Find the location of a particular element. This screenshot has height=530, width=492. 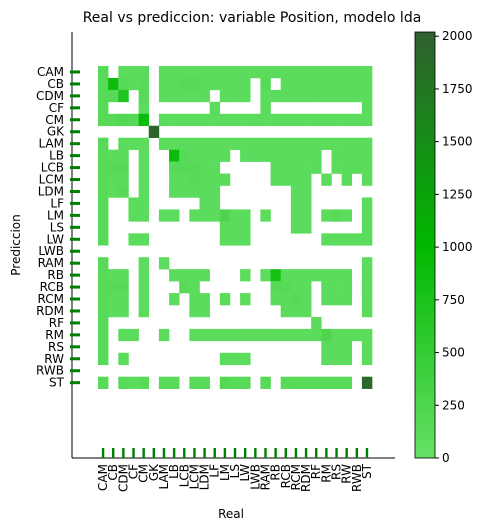

colorbar-tick-label: 1000 is located at coordinates (457, 247).